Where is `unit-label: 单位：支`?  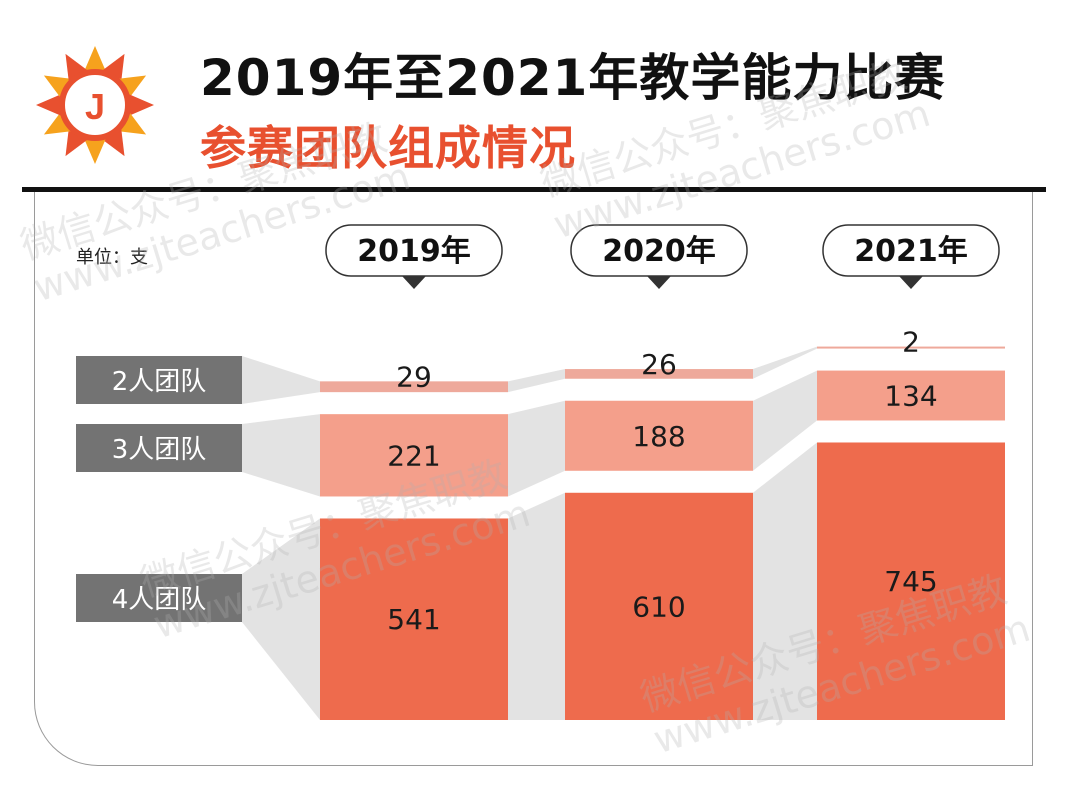
unit-label: 单位：支 is located at coordinates (112, 257).